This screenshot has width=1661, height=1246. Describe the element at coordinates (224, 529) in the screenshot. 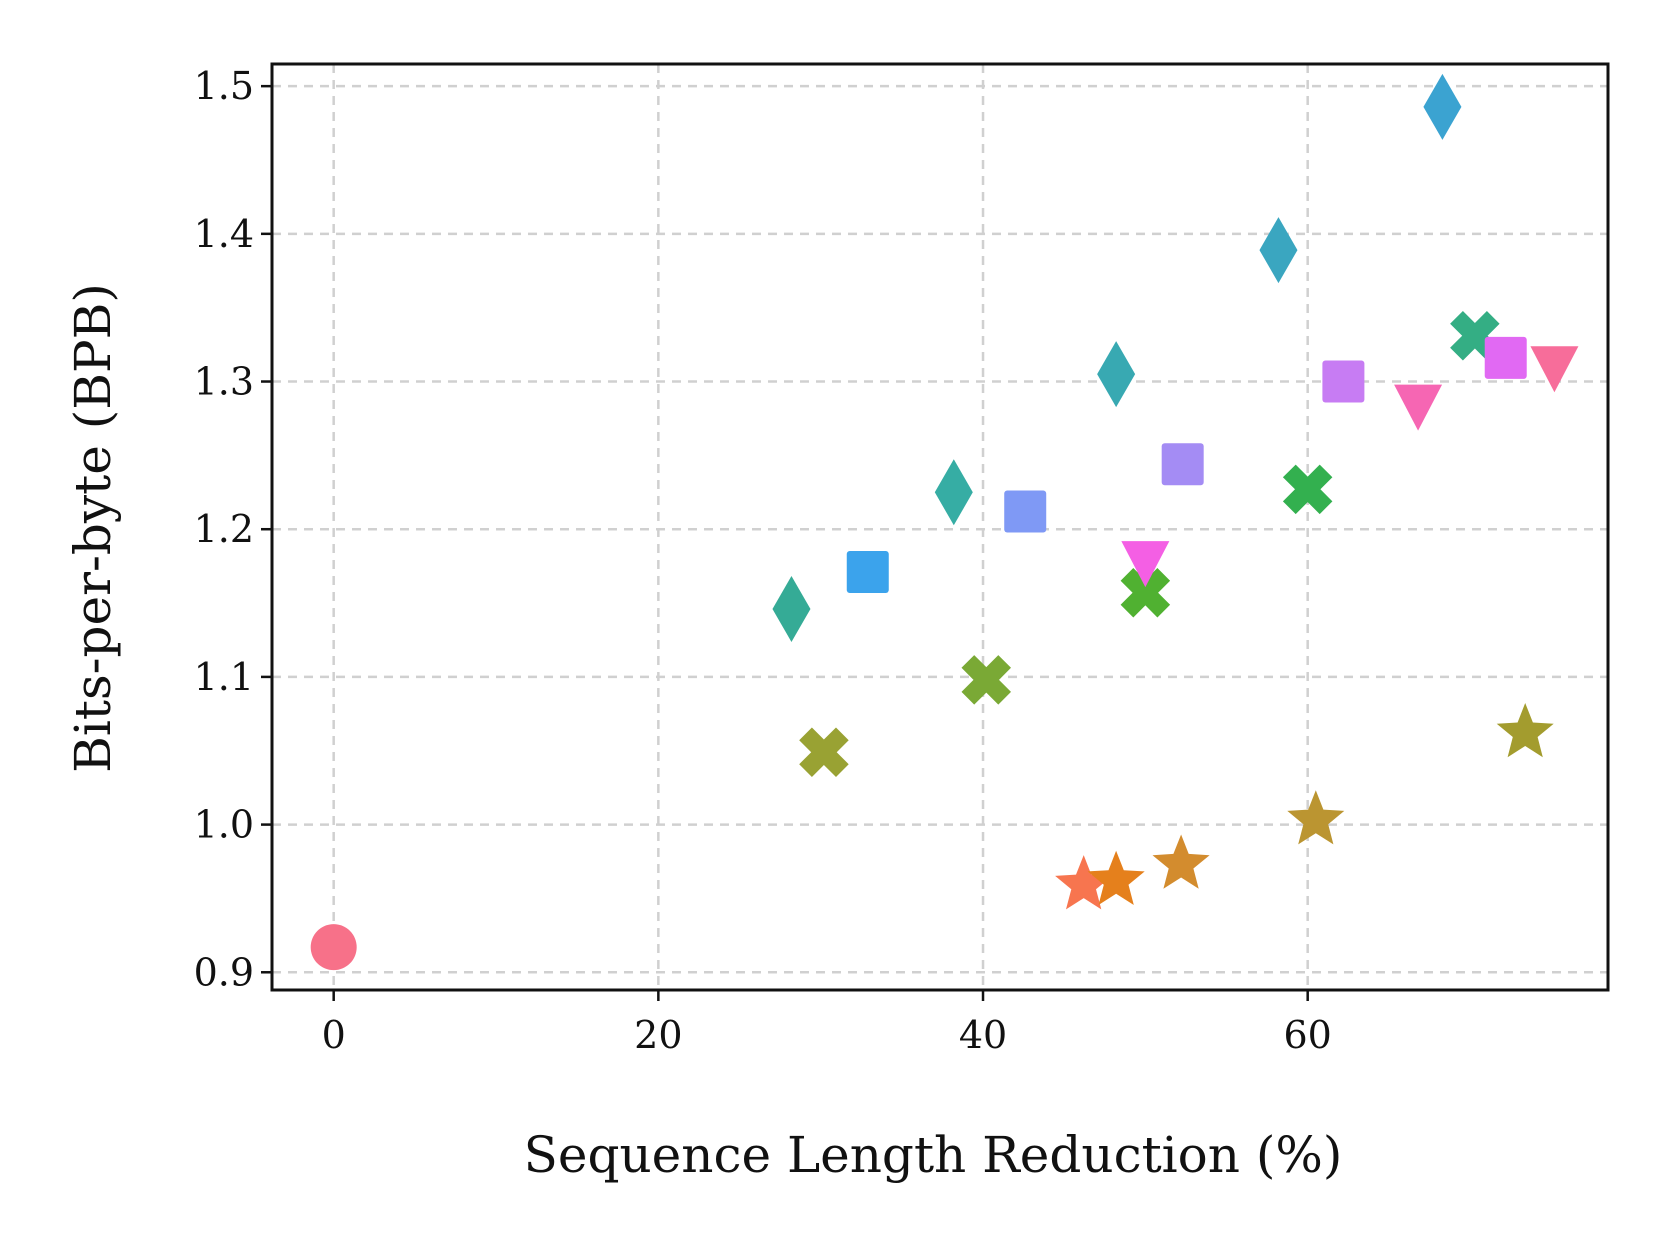

I see `y-tick-label: 1.2` at that location.